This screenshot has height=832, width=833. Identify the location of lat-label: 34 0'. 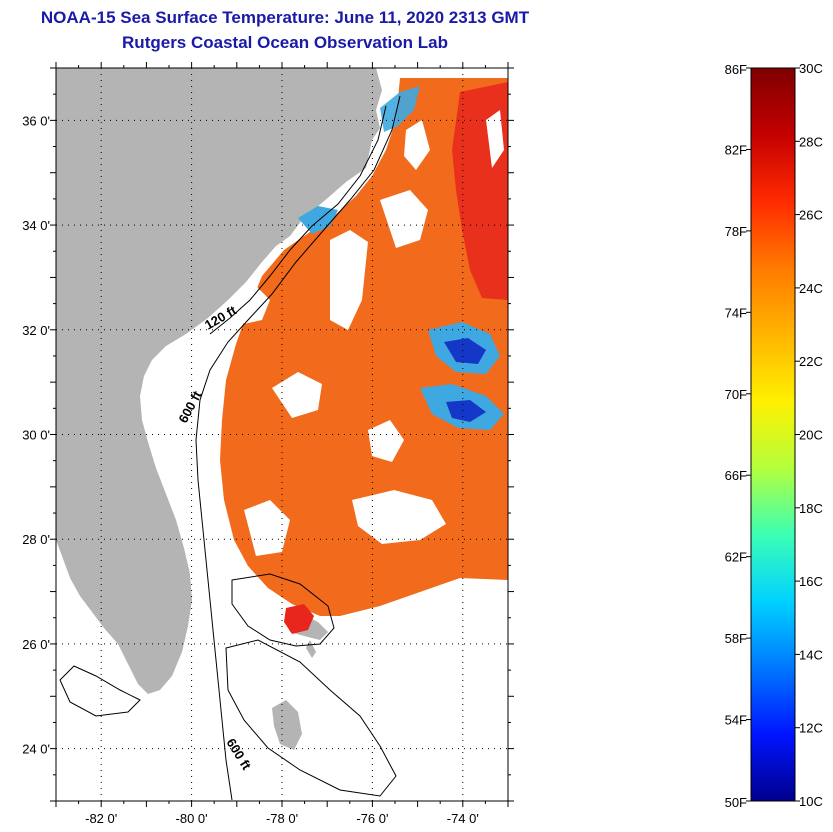
(36, 225).